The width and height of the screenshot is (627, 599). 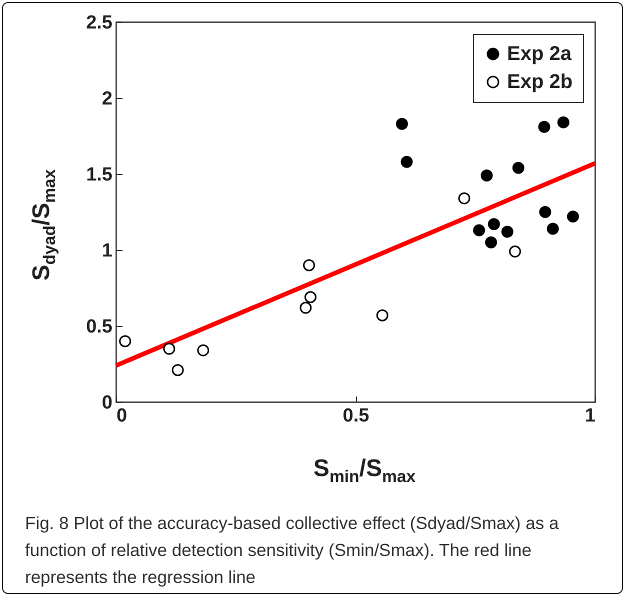 I want to click on legend-label: Exp 2b, so click(x=540, y=82).